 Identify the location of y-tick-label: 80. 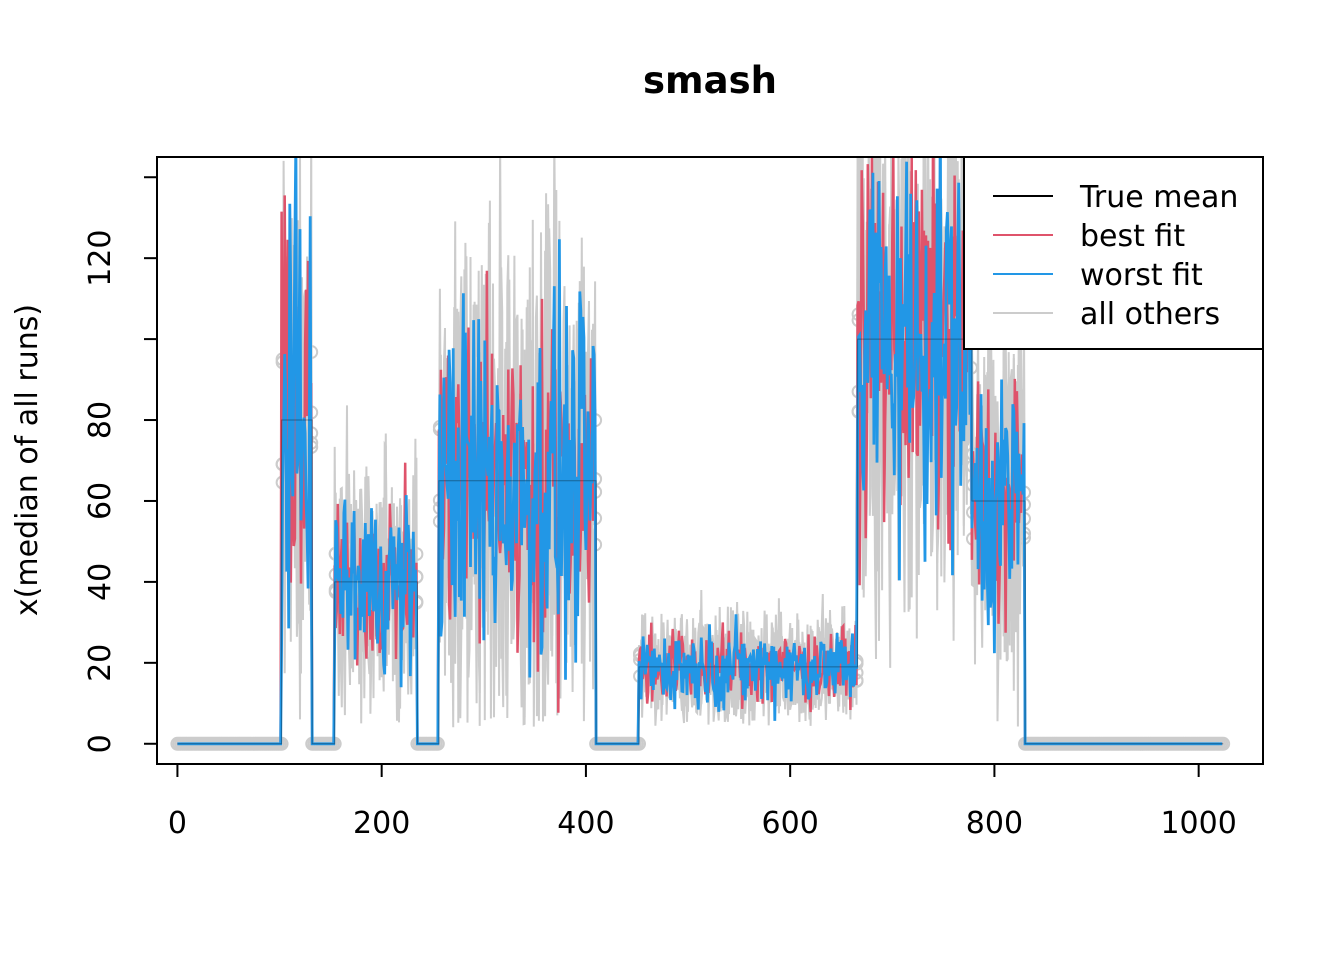
(100, 420).